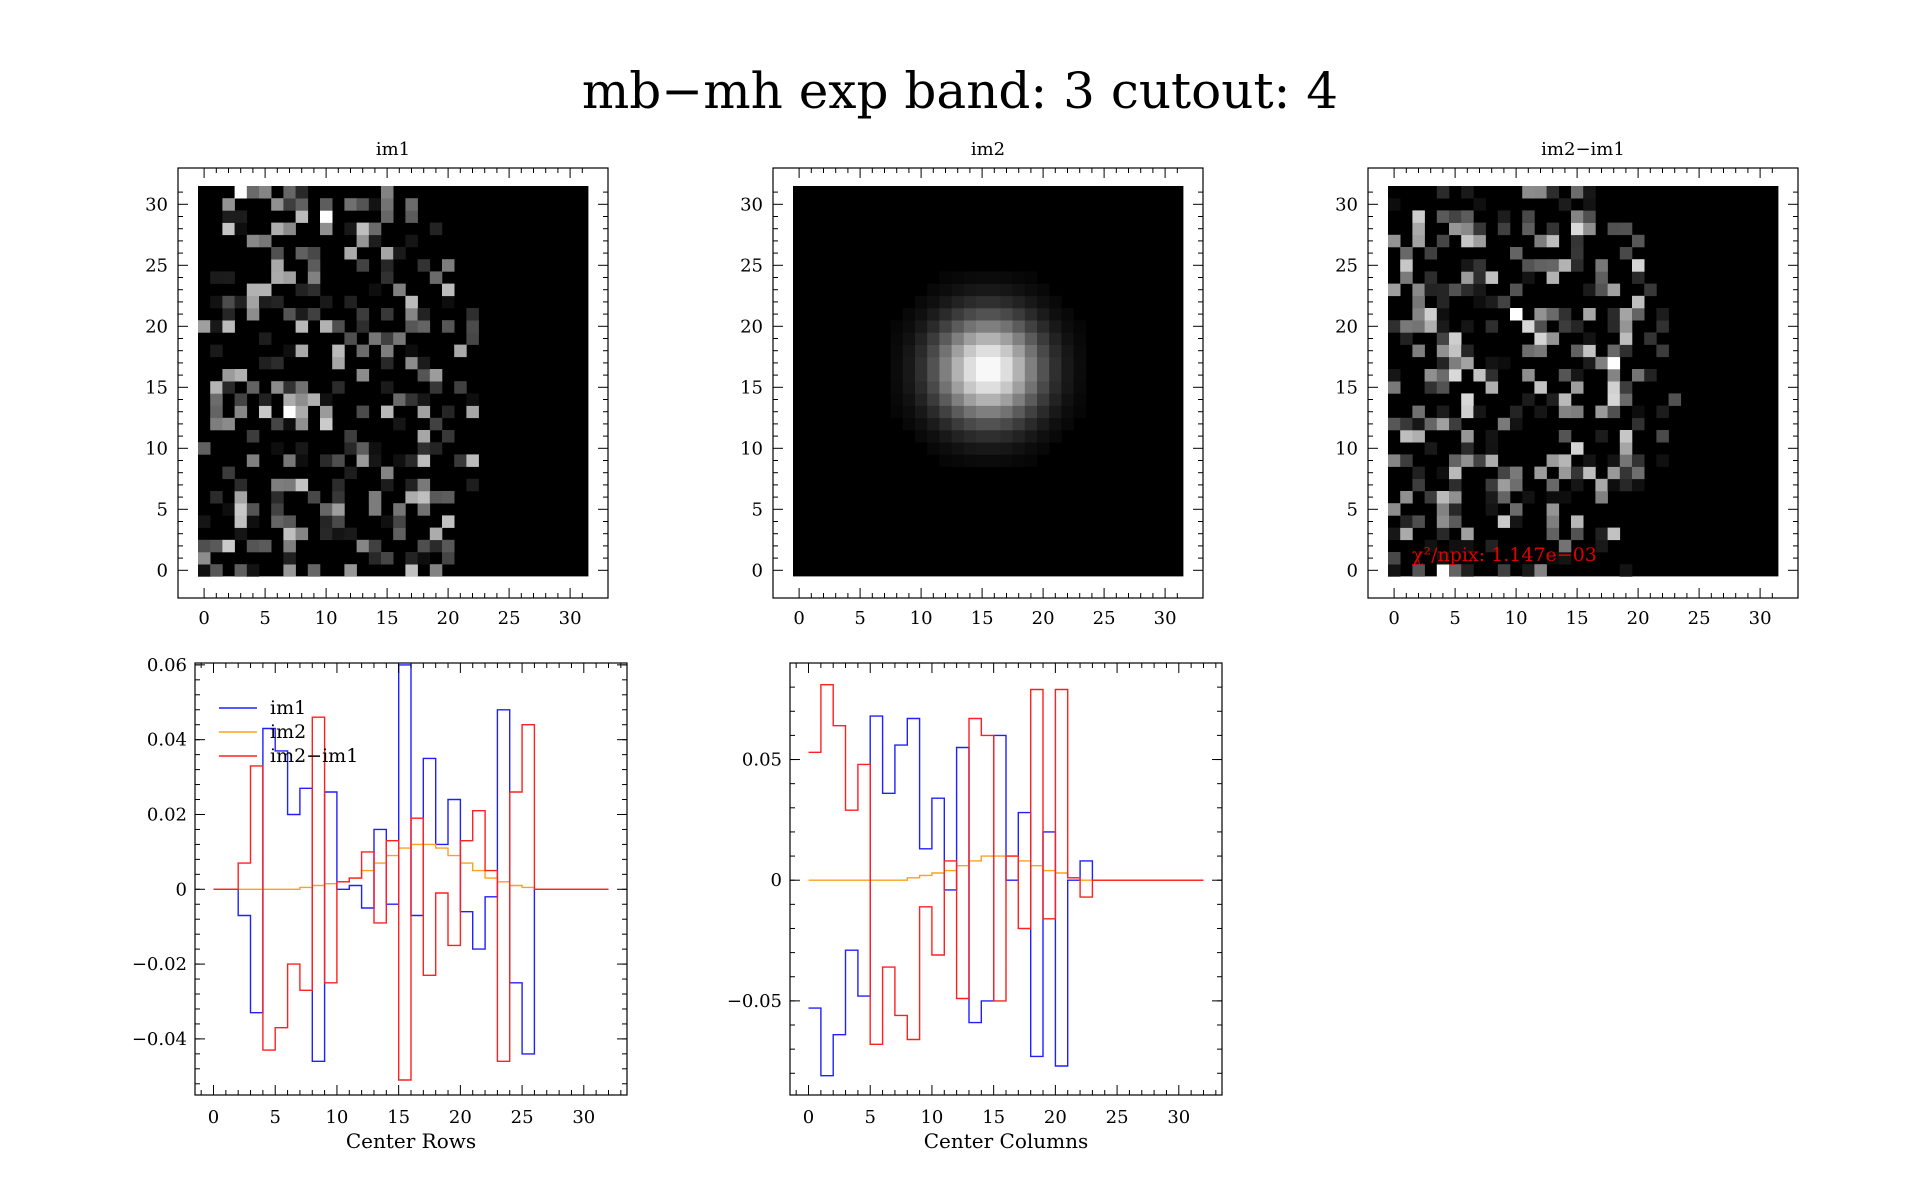  What do you see at coordinates (393, 149) in the screenshot?
I see `panel-title-im1: im1` at bounding box center [393, 149].